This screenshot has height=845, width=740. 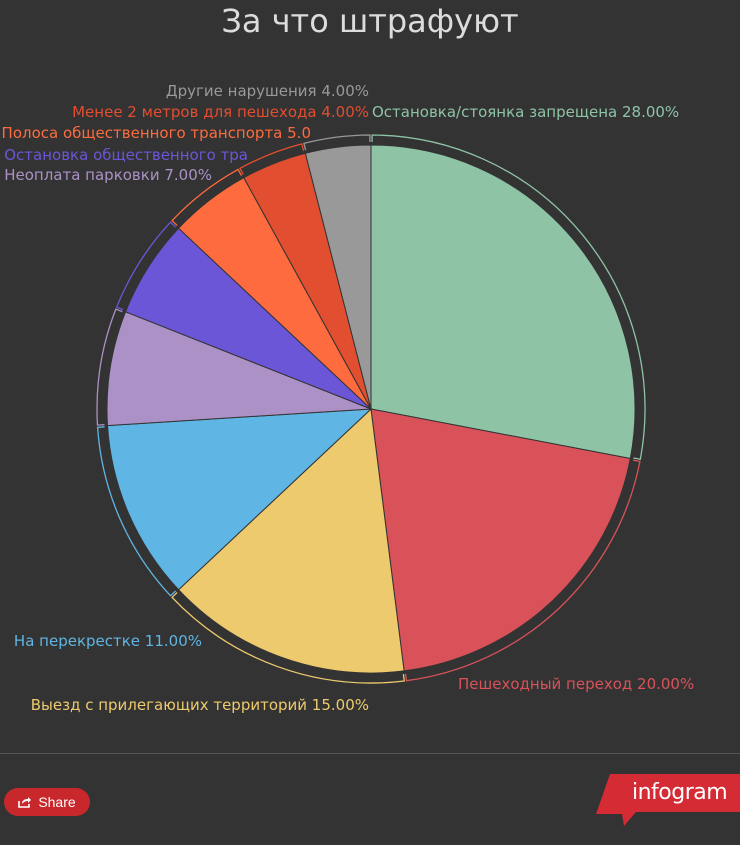 I want to click on share-button: Share, so click(x=47, y=802).